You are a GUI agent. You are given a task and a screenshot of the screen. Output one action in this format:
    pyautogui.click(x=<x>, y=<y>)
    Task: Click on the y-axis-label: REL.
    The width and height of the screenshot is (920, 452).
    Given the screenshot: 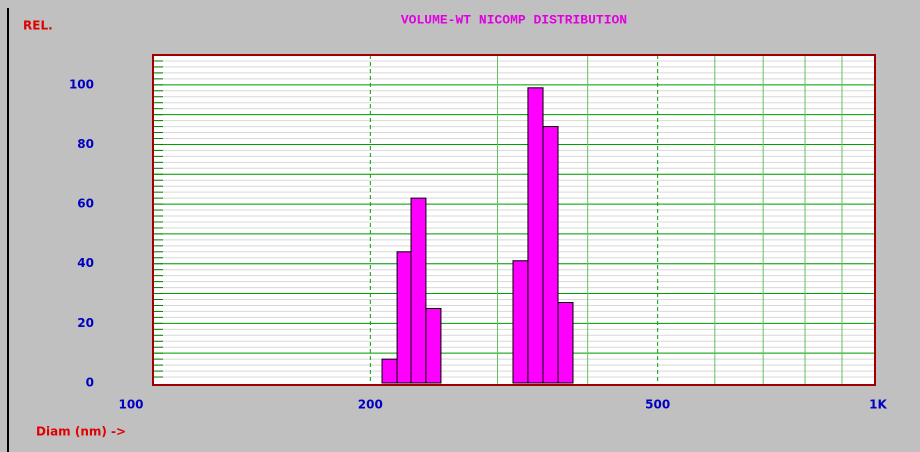 What is the action you would take?
    pyautogui.click(x=38, y=26)
    